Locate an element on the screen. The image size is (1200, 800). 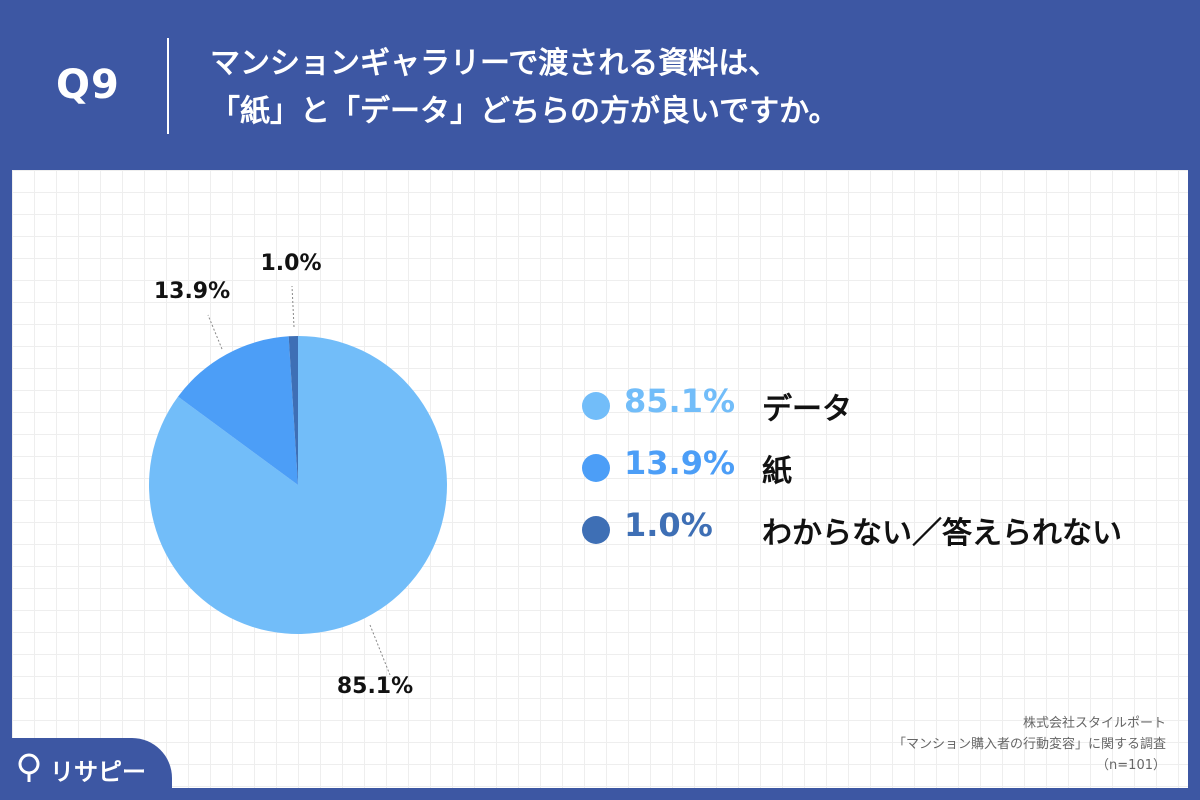
question-title-line1: マンションギャラリーで渡される資料は、 is located at coordinates (494, 63).